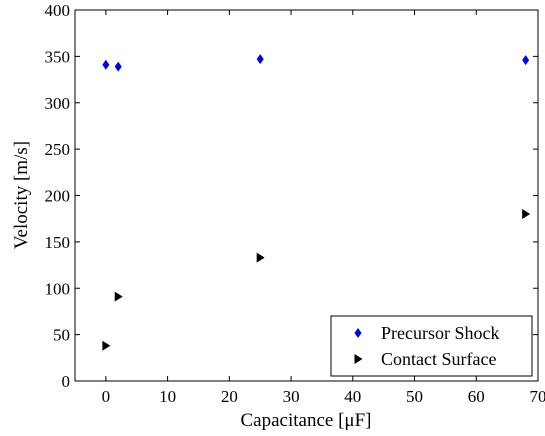 This screenshot has width=545, height=436. I want to click on y-tick-label: 350, so click(58, 56).